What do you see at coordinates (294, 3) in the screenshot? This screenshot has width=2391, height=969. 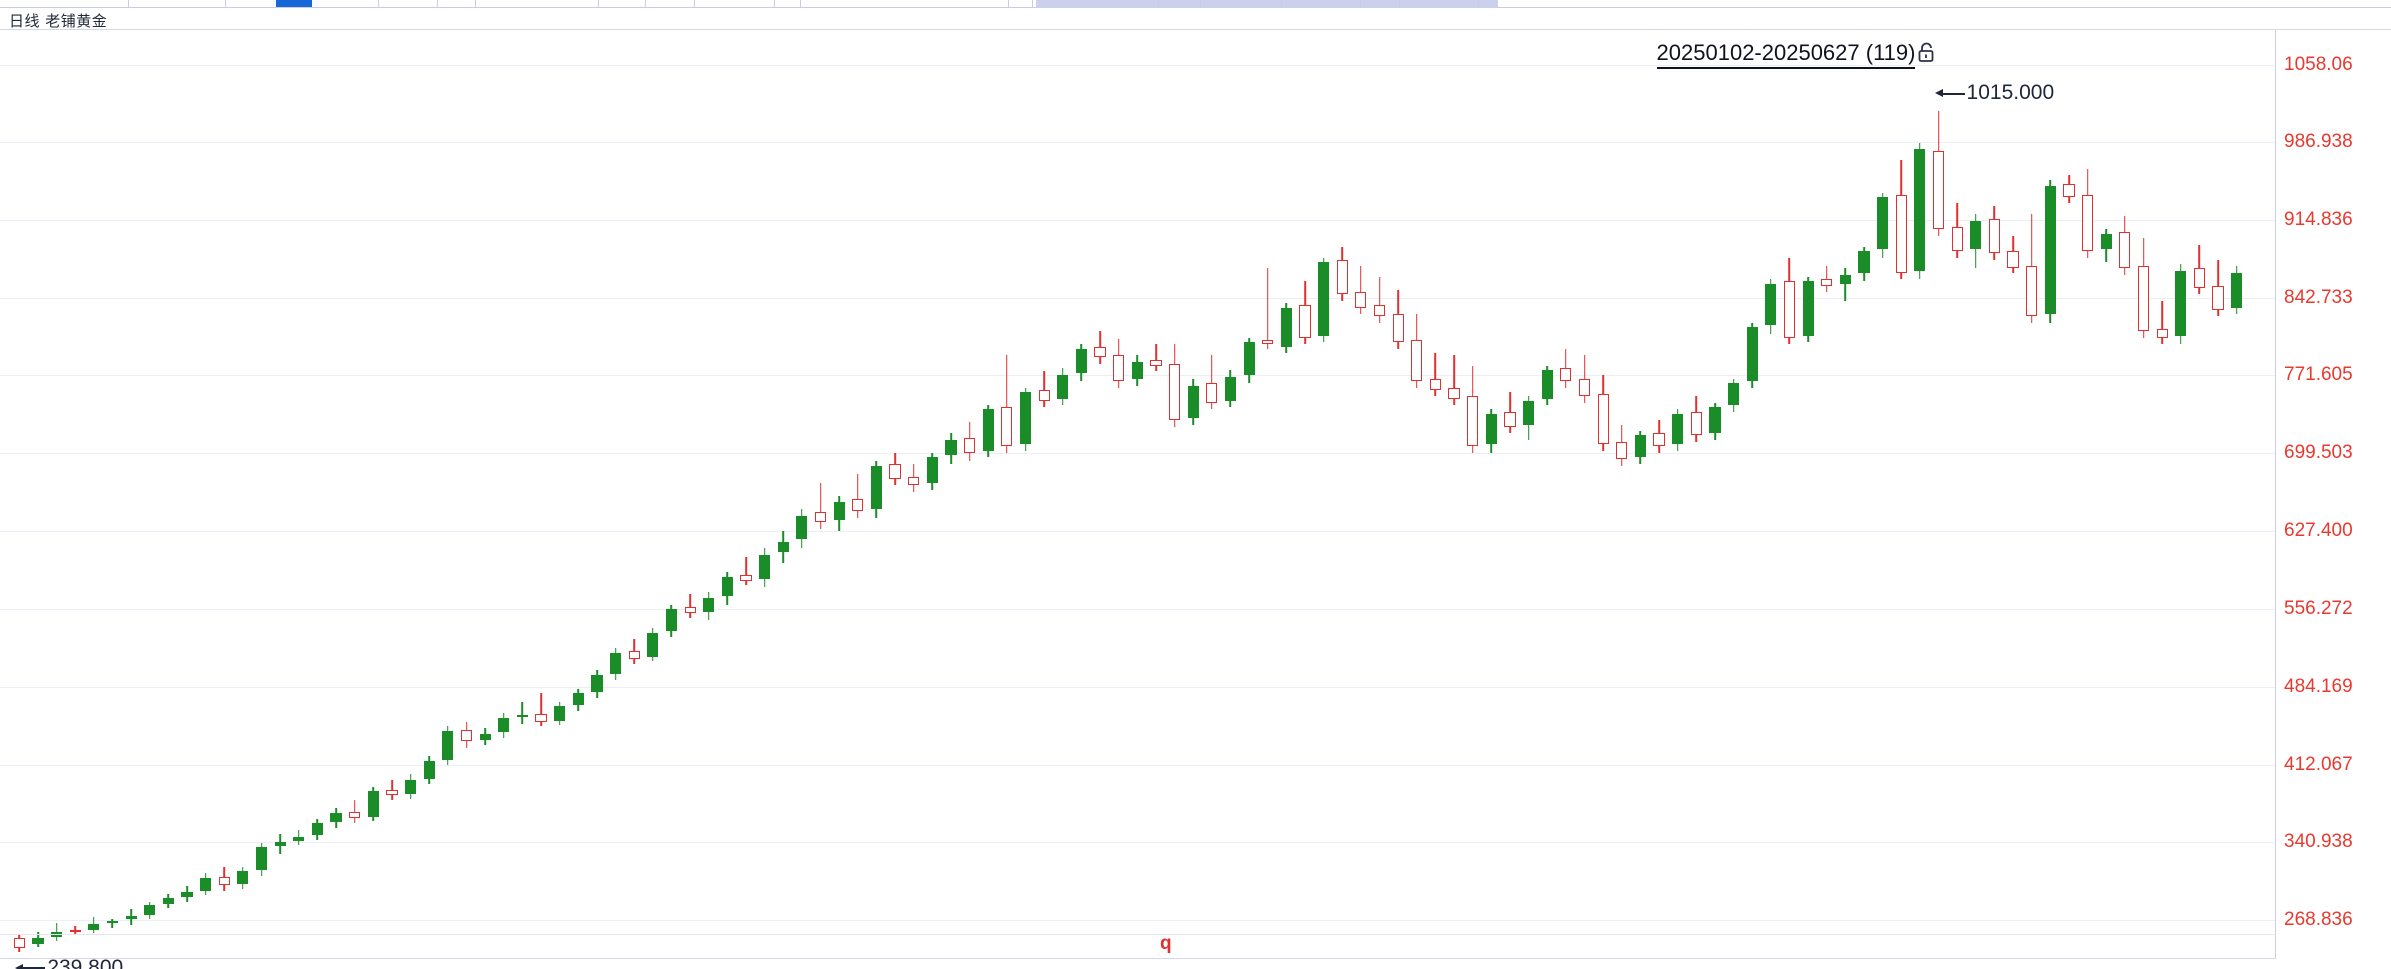 I see `tab-selected` at bounding box center [294, 3].